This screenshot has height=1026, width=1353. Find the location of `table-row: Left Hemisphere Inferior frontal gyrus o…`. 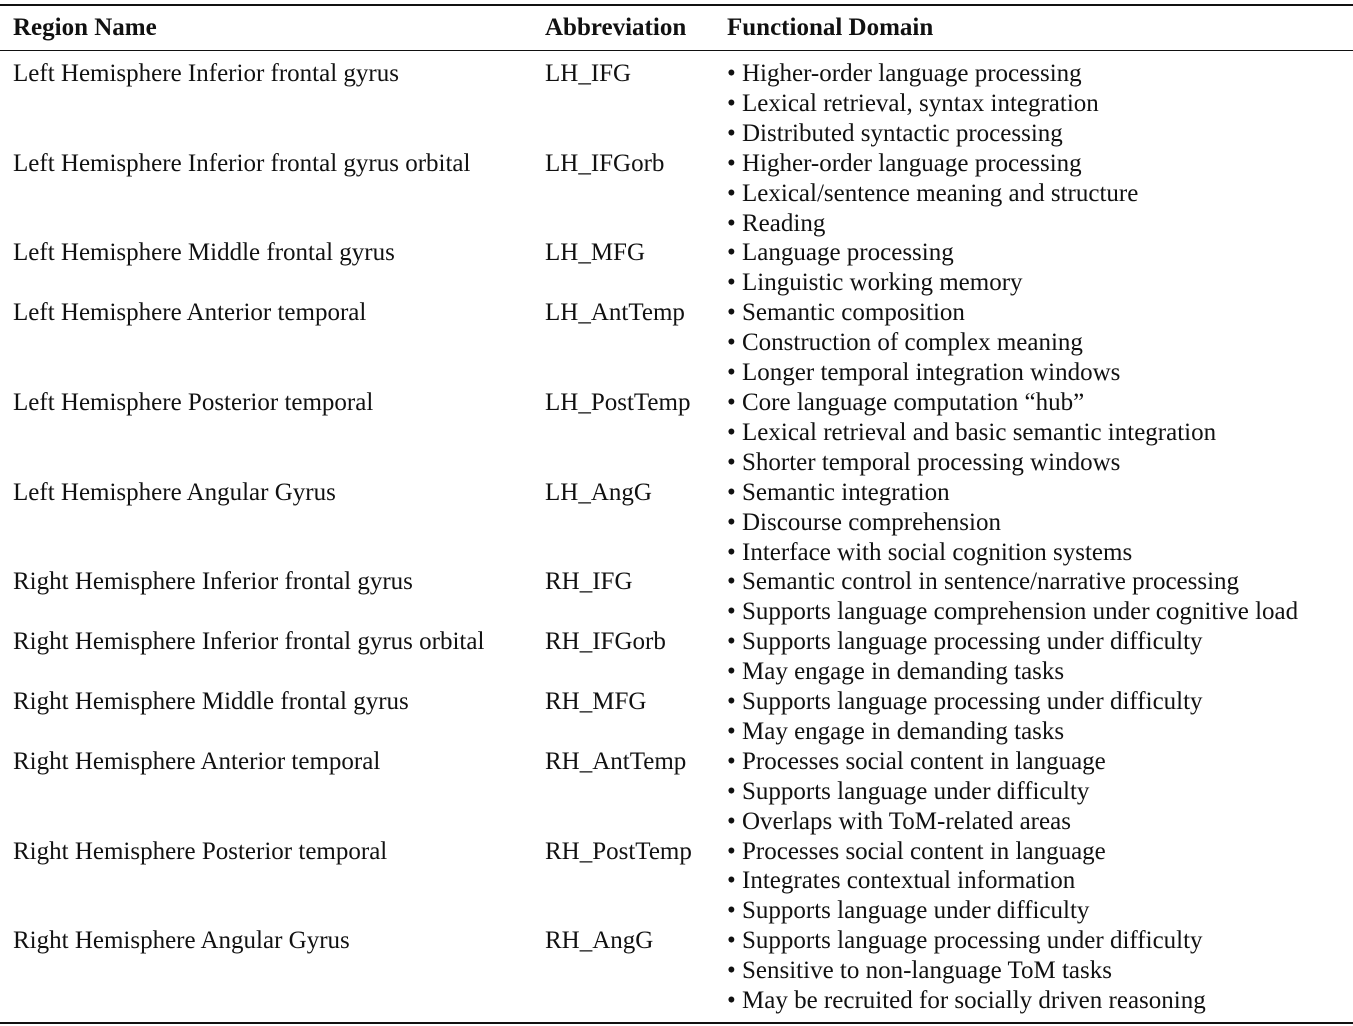

table-row: Left Hemisphere Inferior frontal gyrus o… is located at coordinates (676, 194).